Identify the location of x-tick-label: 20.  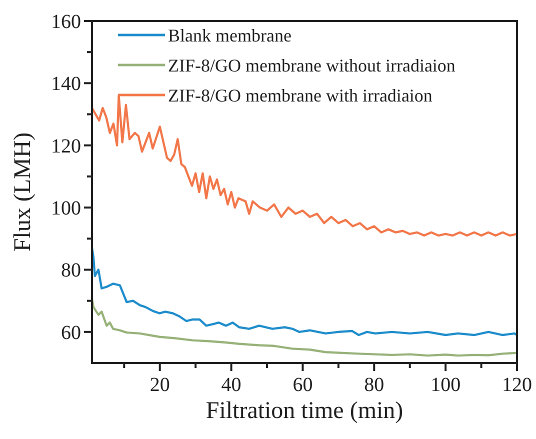
(160, 385).